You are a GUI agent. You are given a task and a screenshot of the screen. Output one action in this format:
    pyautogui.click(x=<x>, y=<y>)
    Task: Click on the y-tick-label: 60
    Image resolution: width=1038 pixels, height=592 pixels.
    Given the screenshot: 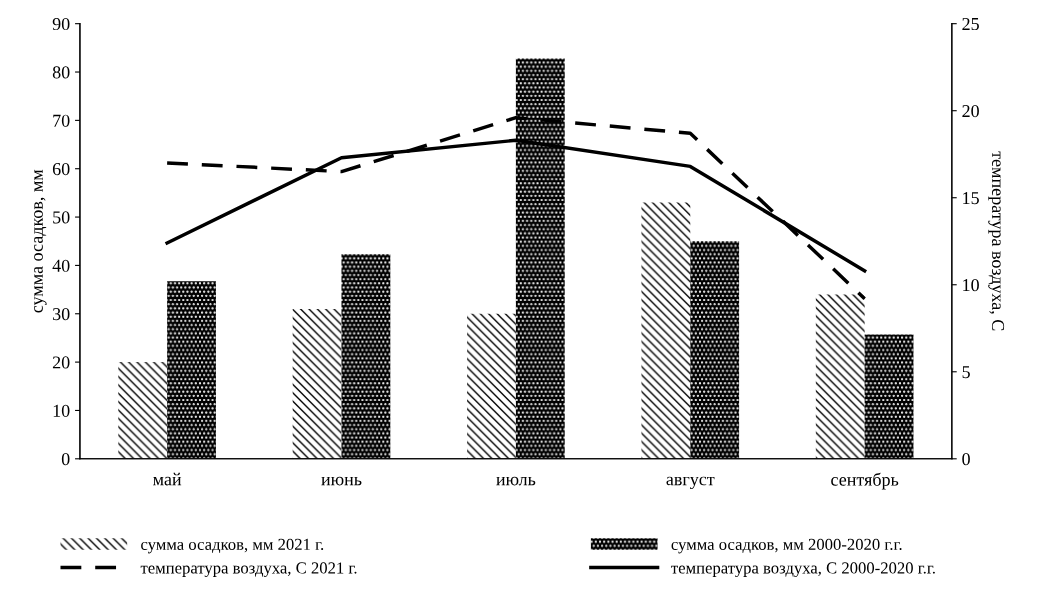 What is the action you would take?
    pyautogui.click(x=61, y=169)
    